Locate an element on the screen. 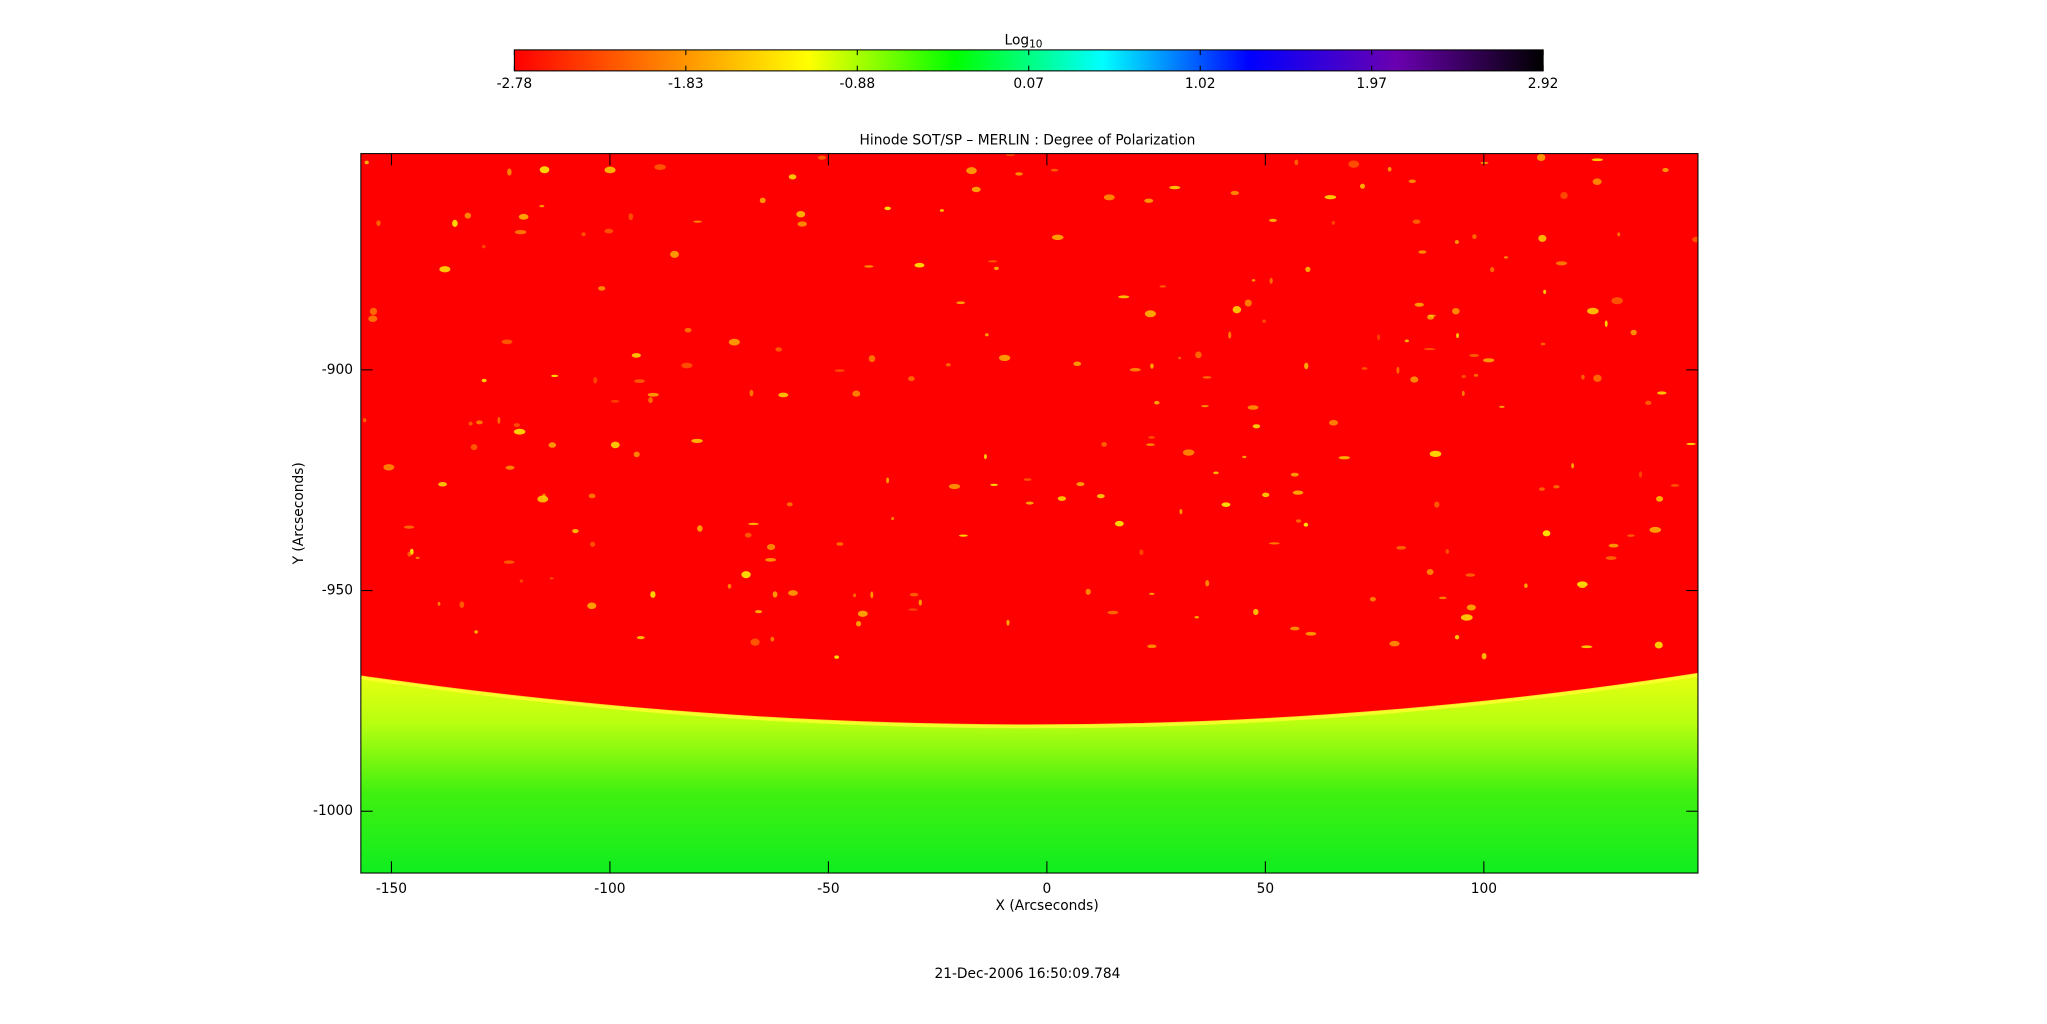 The width and height of the screenshot is (2047, 1024). x-tick-label: 100 is located at coordinates (1484, 889).